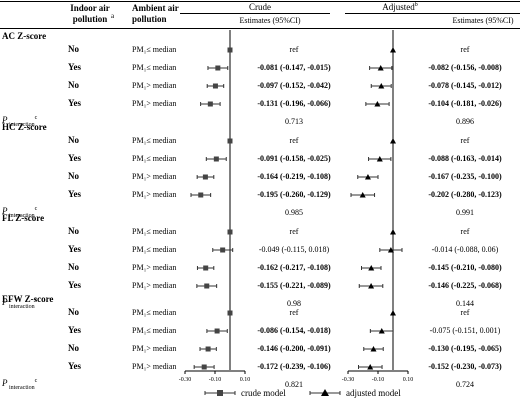 The height and width of the screenshot is (403, 520). Describe the element at coordinates (294, 194) in the screenshot. I see `crude-estimate-cell: -0.195 (-0.260, -0.129)` at that location.